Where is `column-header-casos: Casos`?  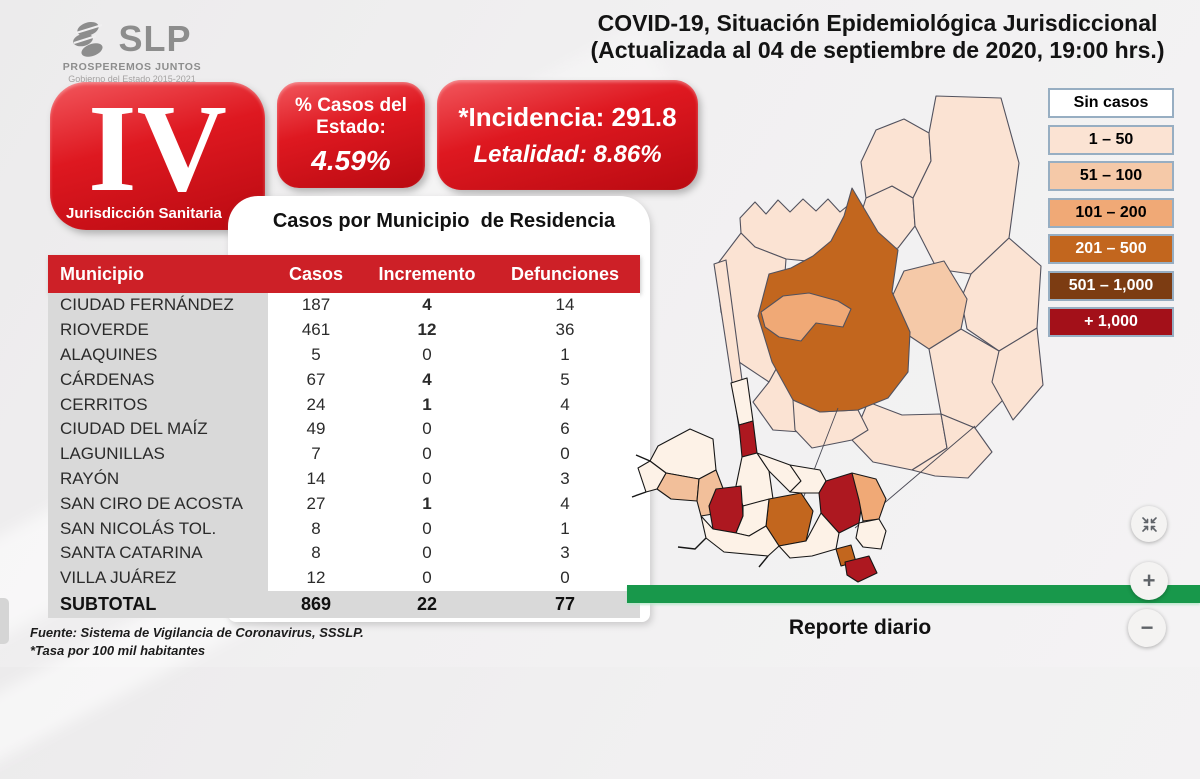 column-header-casos: Casos is located at coordinates (316, 273).